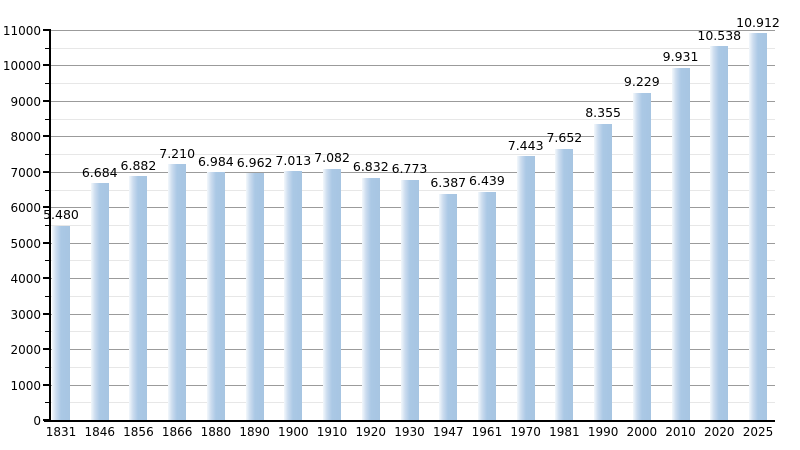  I want to click on y-axis-label: 2000, so click(25, 350).